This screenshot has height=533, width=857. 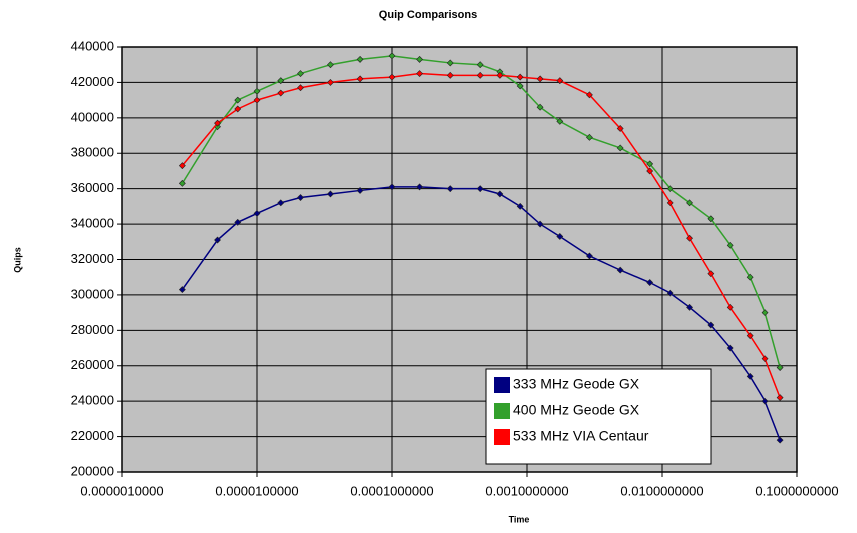 I want to click on y-tick-label: 320000, so click(x=92, y=258).